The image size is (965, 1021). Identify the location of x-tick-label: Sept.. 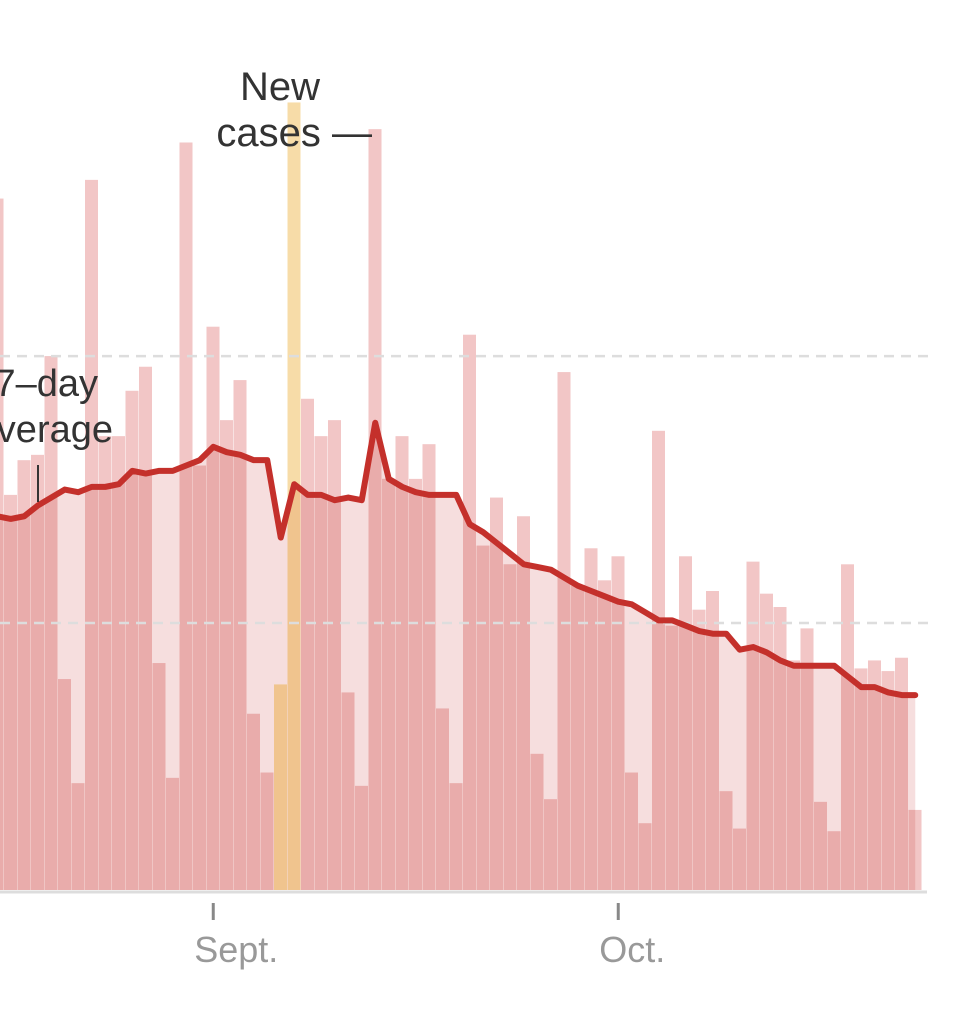
(236, 949).